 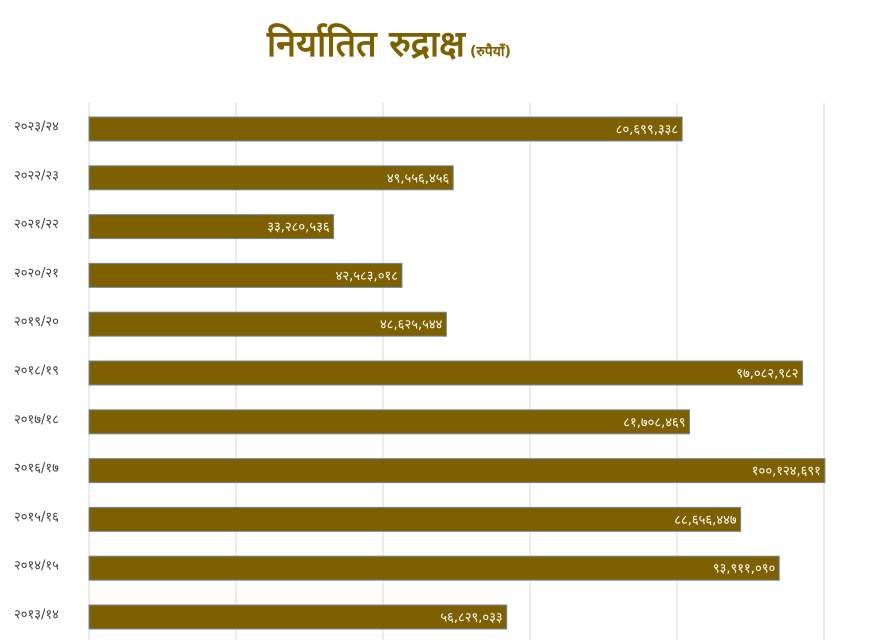 What do you see at coordinates (647, 130) in the screenshot?
I see `value-label: ८०,६९९,३३८` at bounding box center [647, 130].